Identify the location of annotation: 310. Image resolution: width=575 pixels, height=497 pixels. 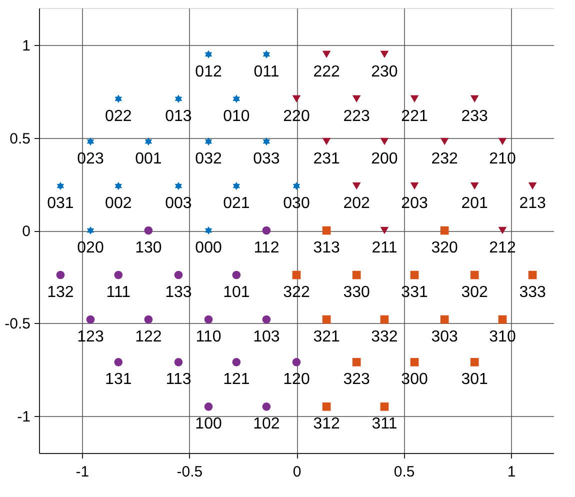
(502, 337).